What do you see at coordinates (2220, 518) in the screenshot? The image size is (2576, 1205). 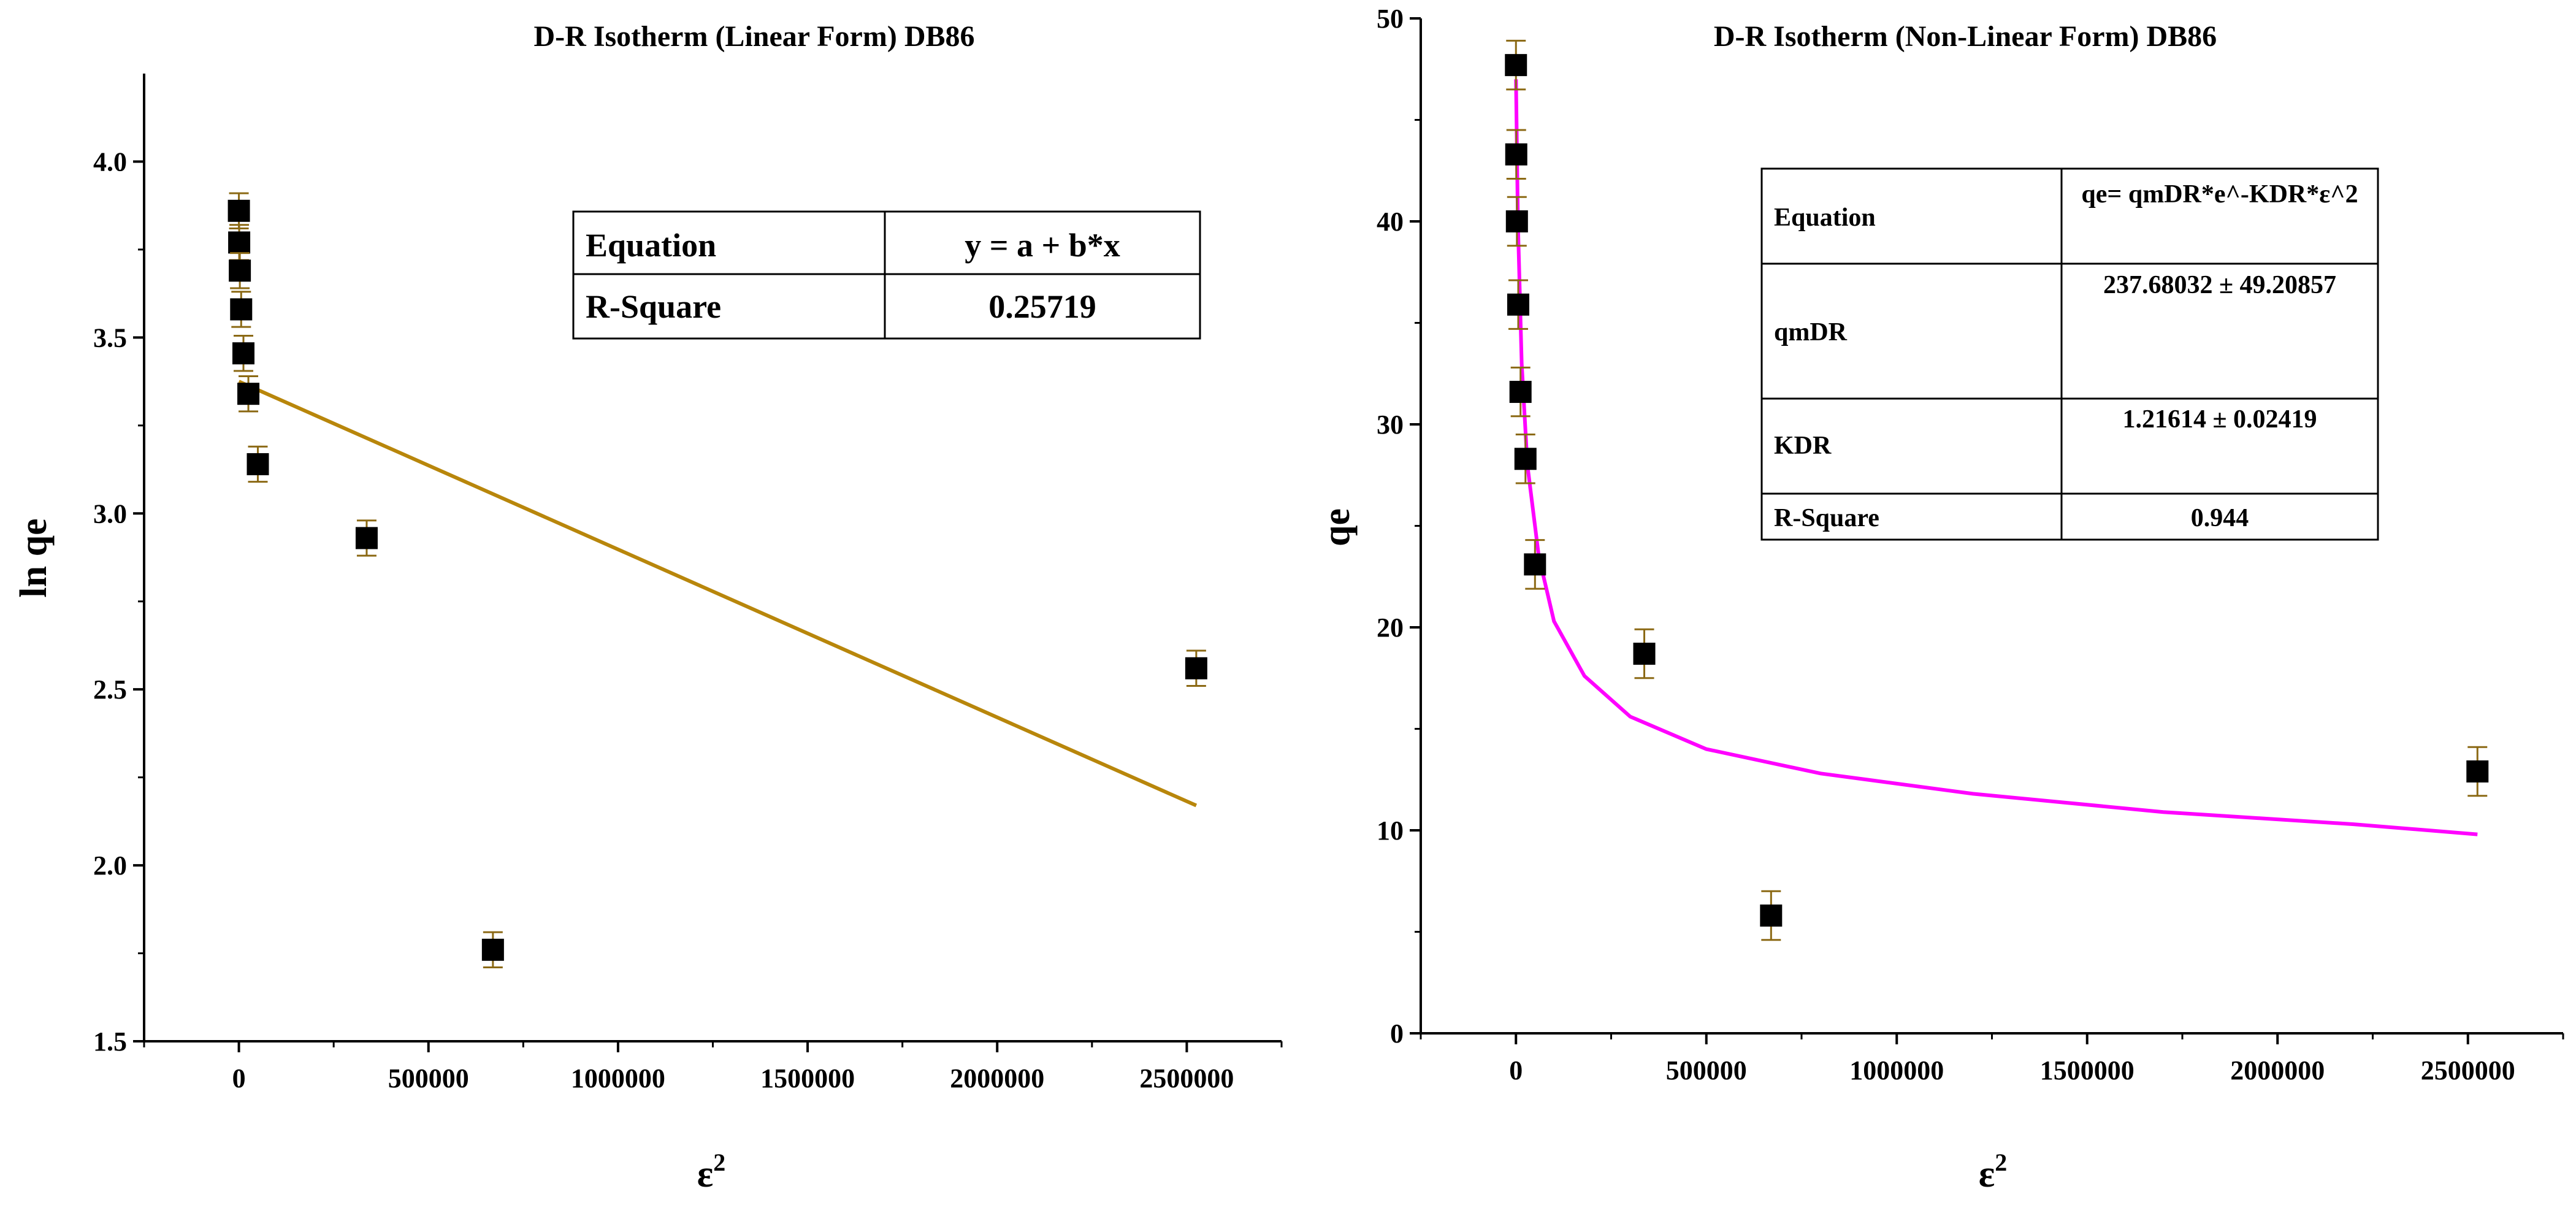 I see `stats-table-cell: 0.944` at bounding box center [2220, 518].